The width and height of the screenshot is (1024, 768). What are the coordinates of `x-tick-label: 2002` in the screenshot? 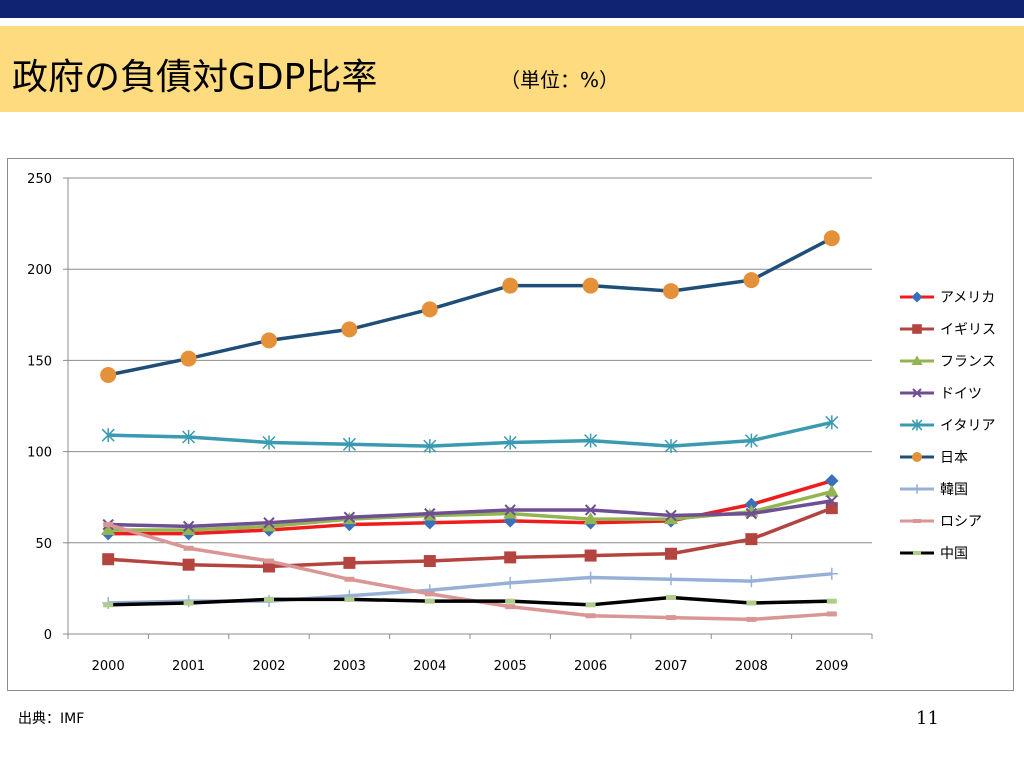 It's located at (268, 666).